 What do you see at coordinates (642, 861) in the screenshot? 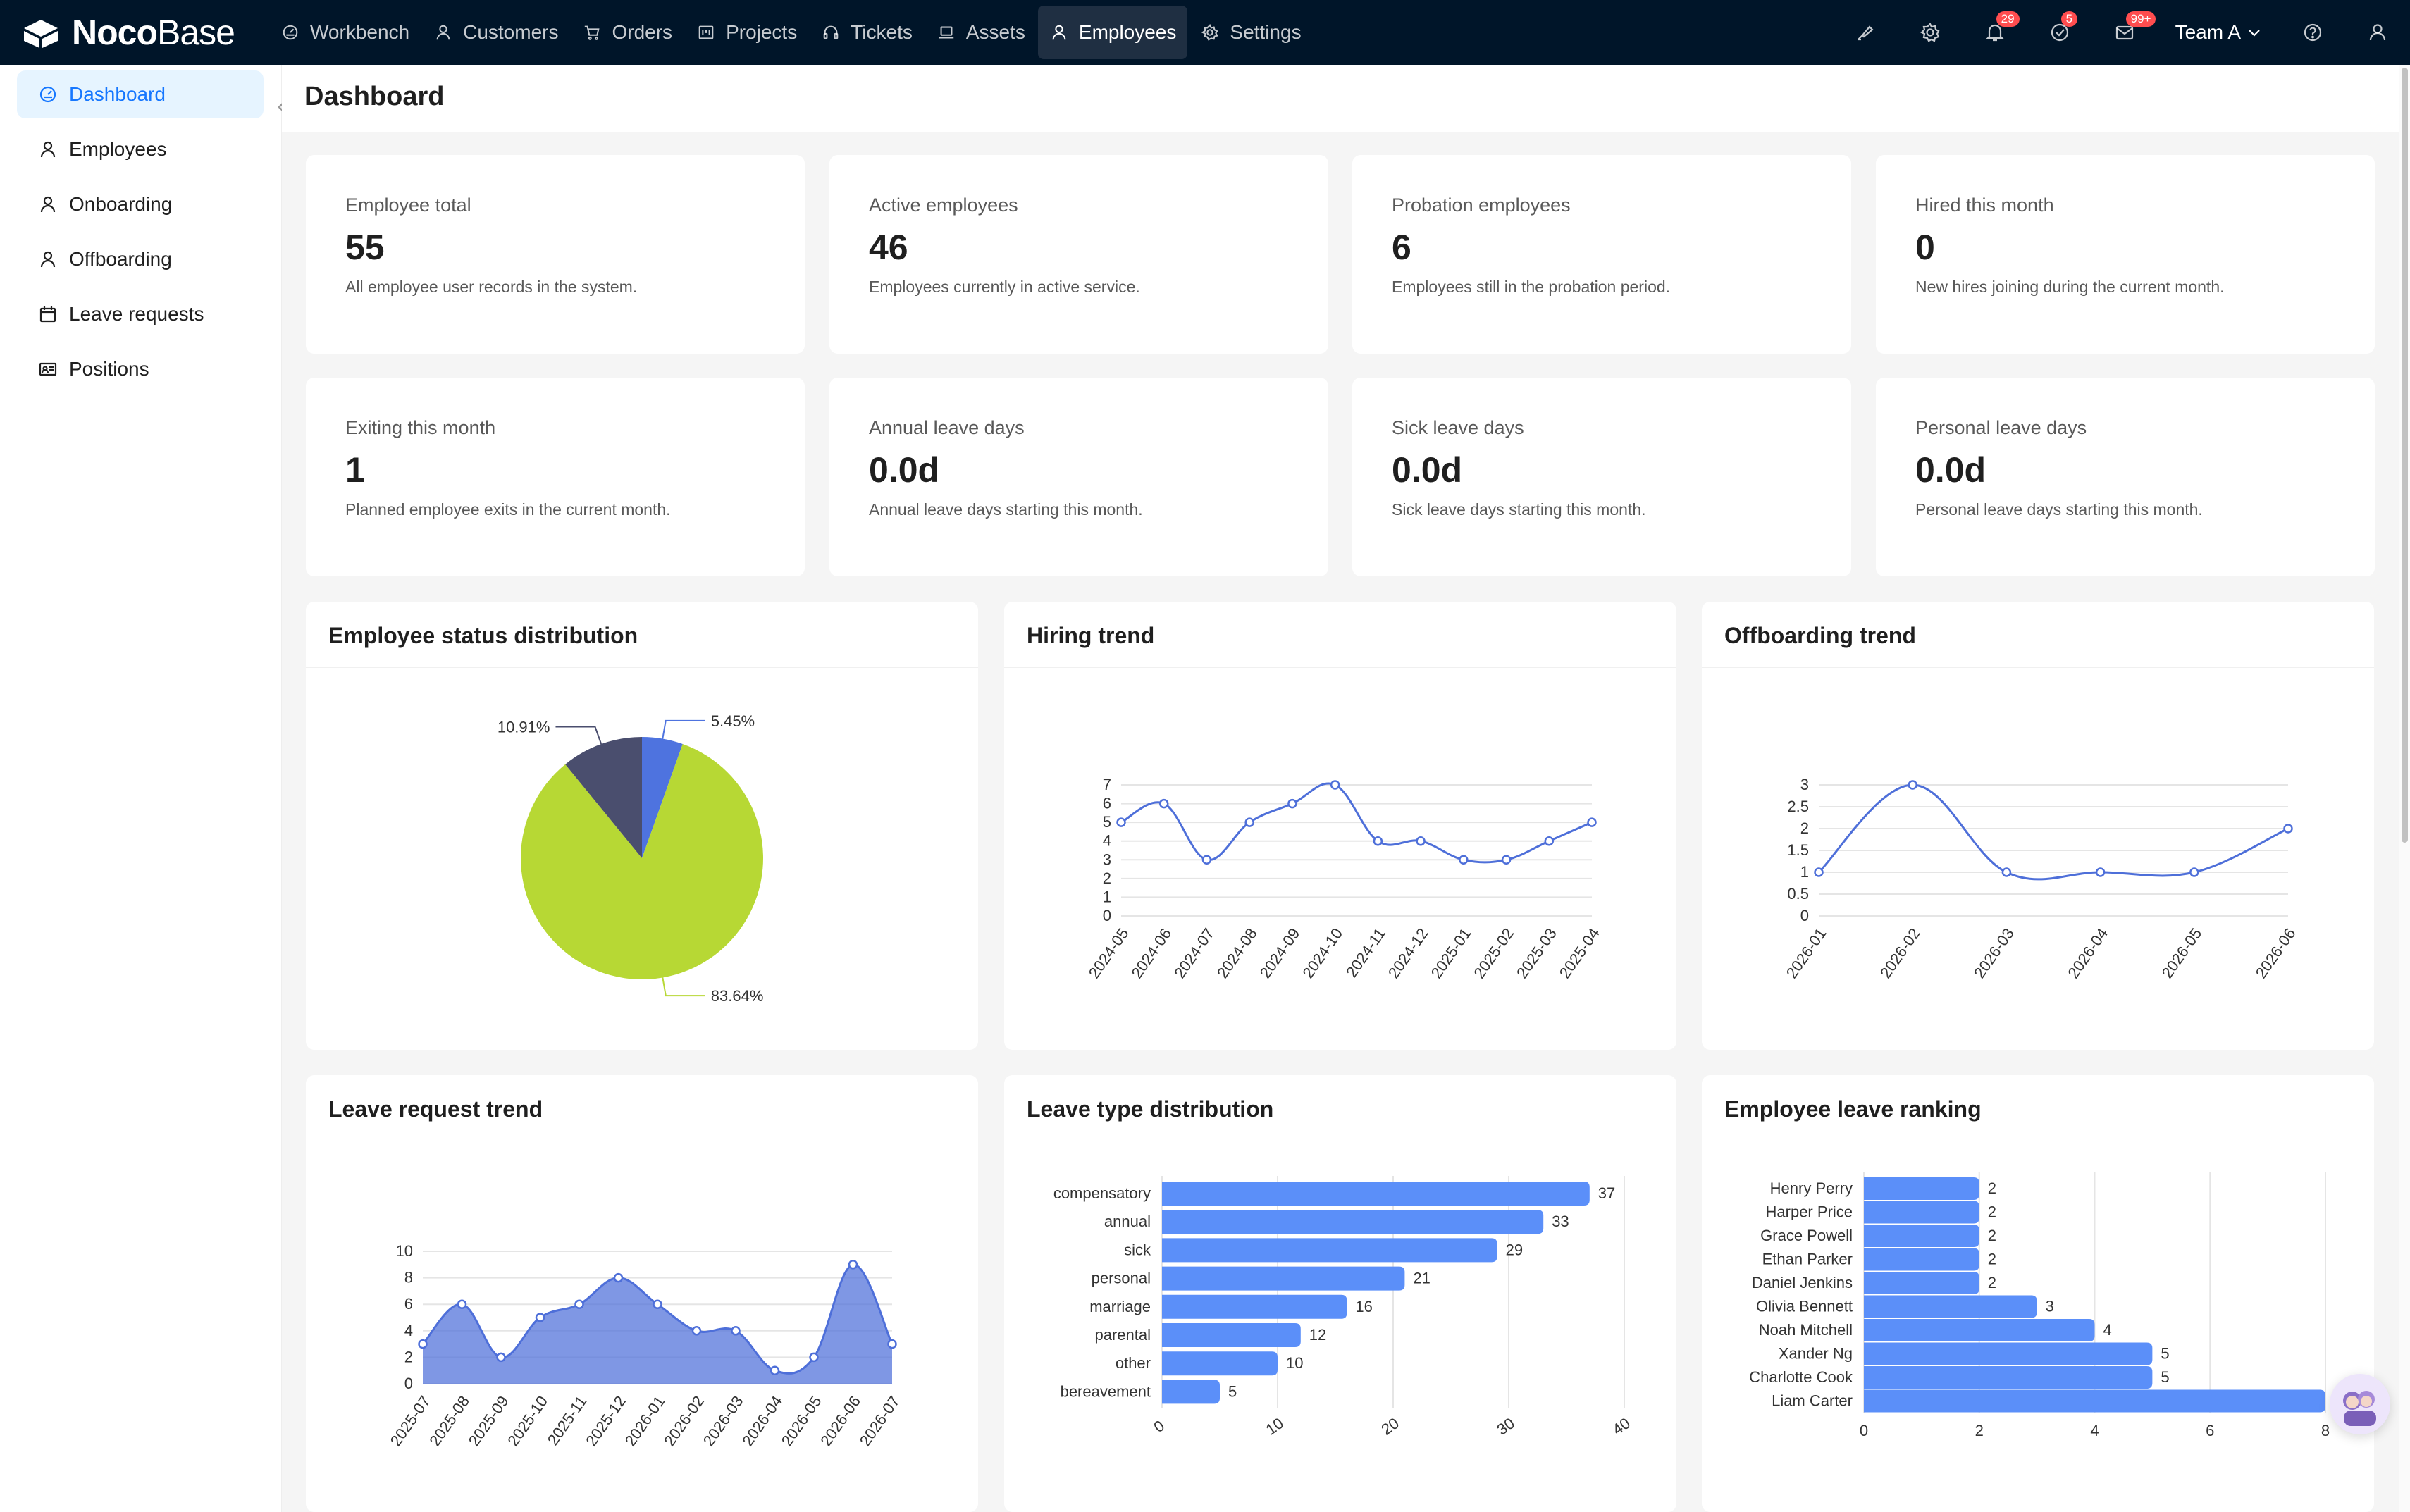
I see `pie-slice` at bounding box center [642, 861].